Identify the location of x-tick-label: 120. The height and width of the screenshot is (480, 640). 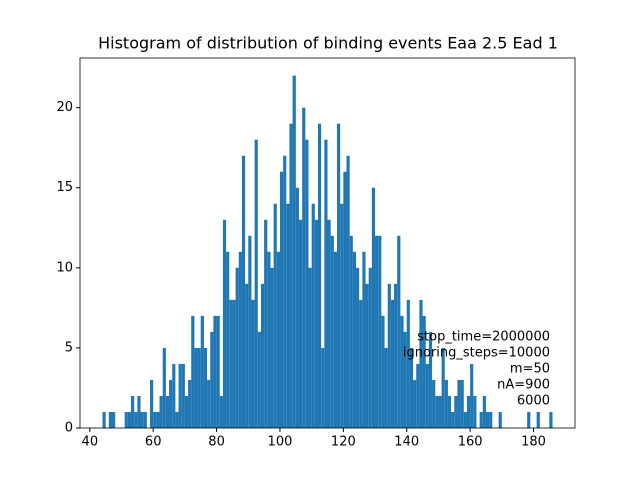
(343, 442).